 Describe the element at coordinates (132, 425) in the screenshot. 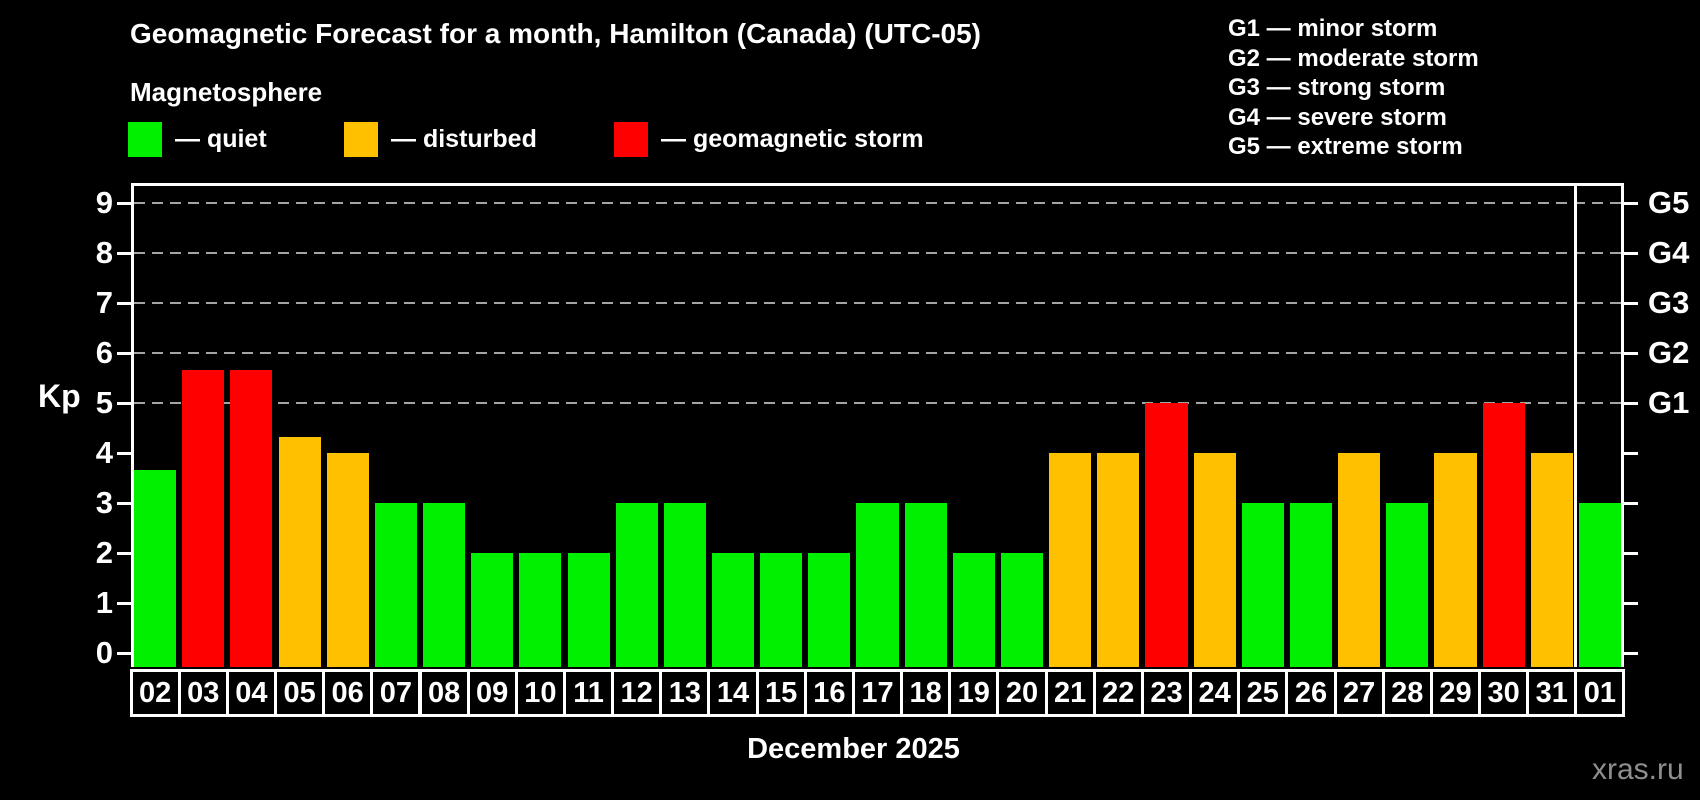

I see `plot-frame-left` at that location.